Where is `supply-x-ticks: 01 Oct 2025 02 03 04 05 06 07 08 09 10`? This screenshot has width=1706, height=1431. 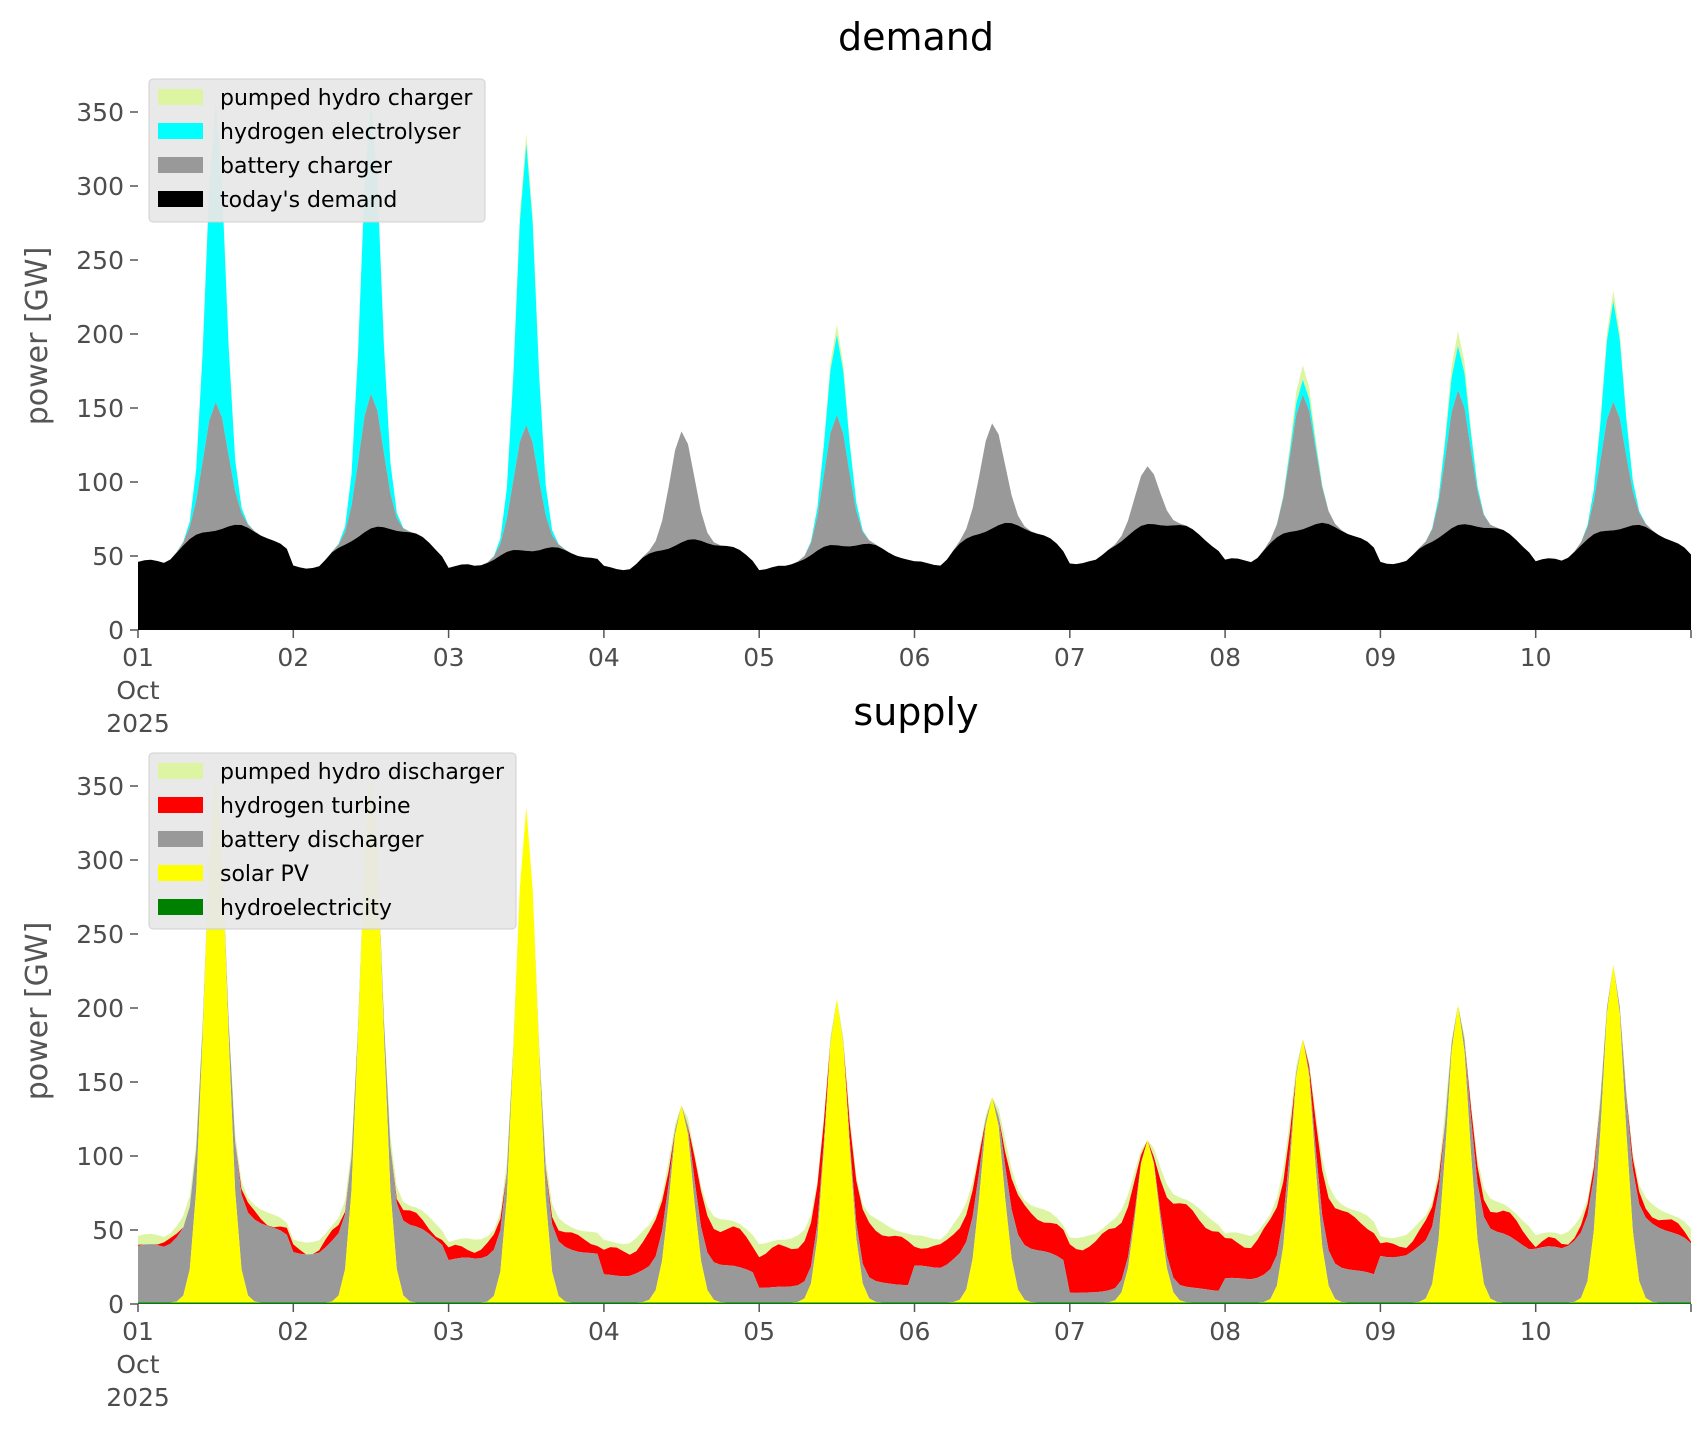 supply-x-ticks: 01 Oct 2025 02 03 04 05 06 07 08 09 10 is located at coordinates (899, 1358).